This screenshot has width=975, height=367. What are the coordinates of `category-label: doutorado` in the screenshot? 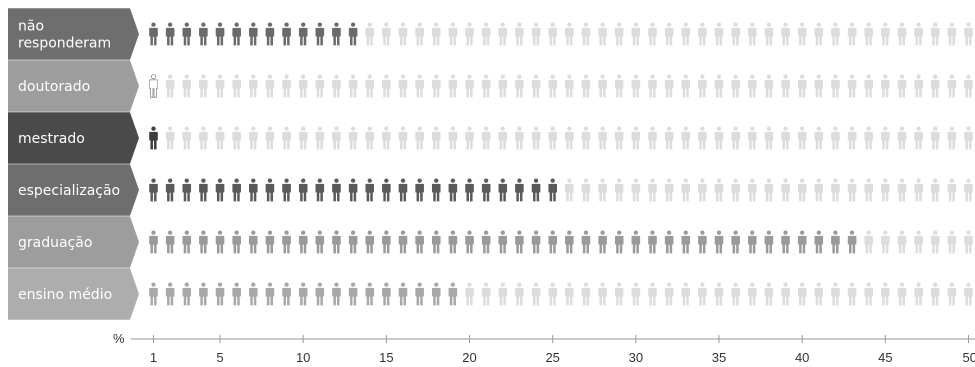 It's located at (54, 87).